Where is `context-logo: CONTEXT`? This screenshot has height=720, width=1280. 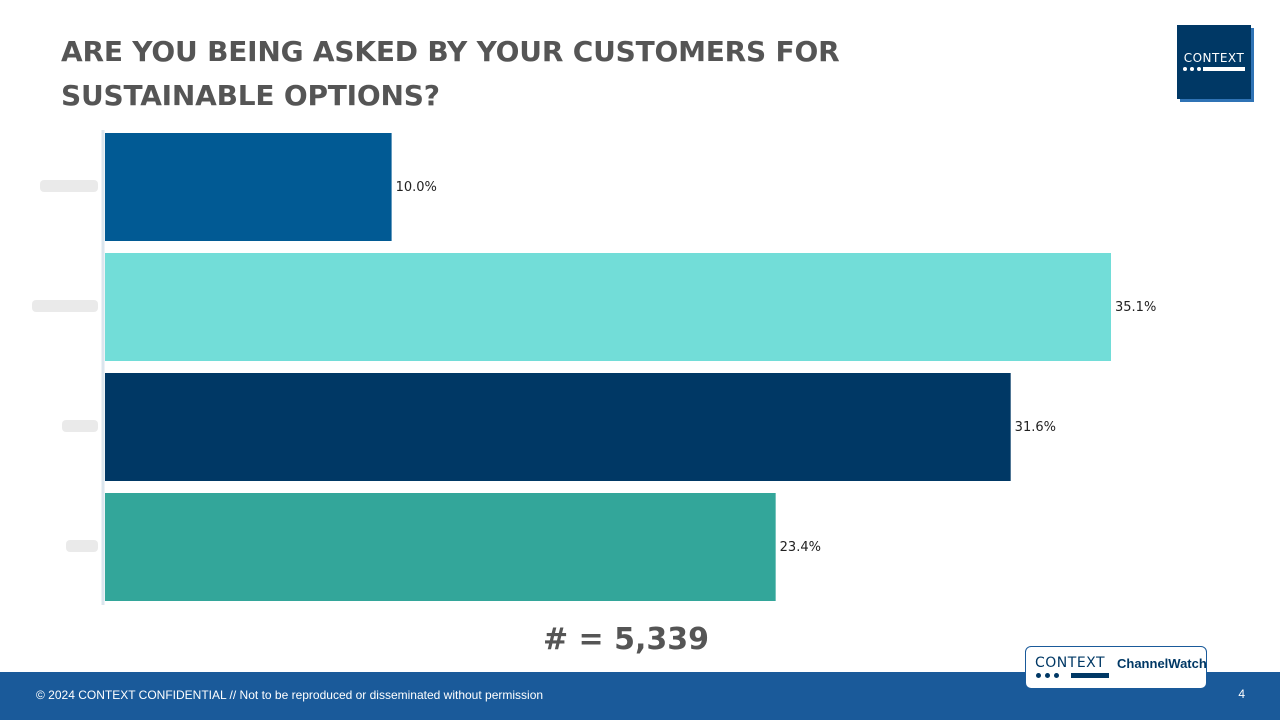
context-logo: CONTEXT is located at coordinates (1214, 62).